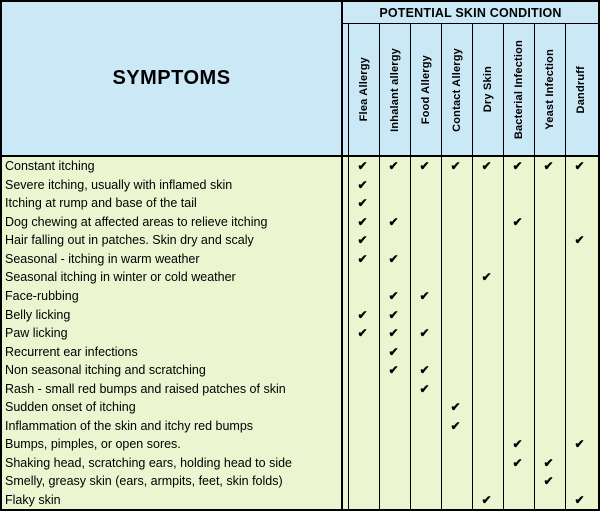  What do you see at coordinates (487, 89) in the screenshot?
I see `condition-header-4: Dry Skin` at bounding box center [487, 89].